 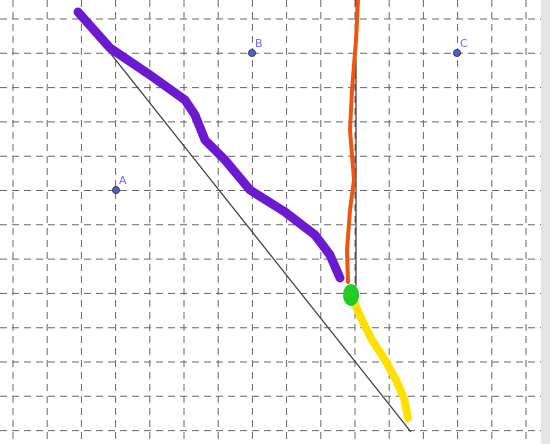 What do you see at coordinates (351, 295) in the screenshot?
I see `green-stroke` at bounding box center [351, 295].